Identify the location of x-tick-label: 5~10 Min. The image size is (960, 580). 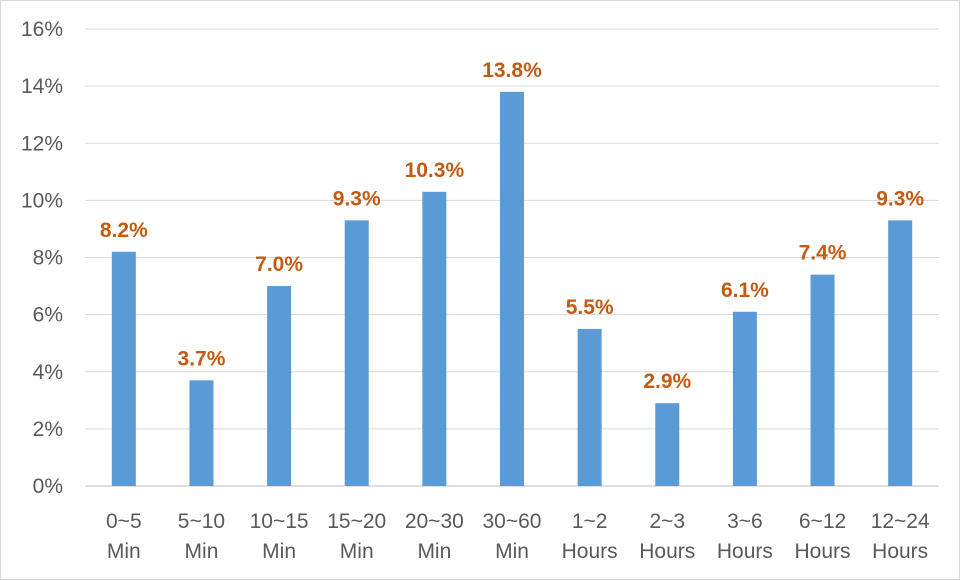
(201, 536).